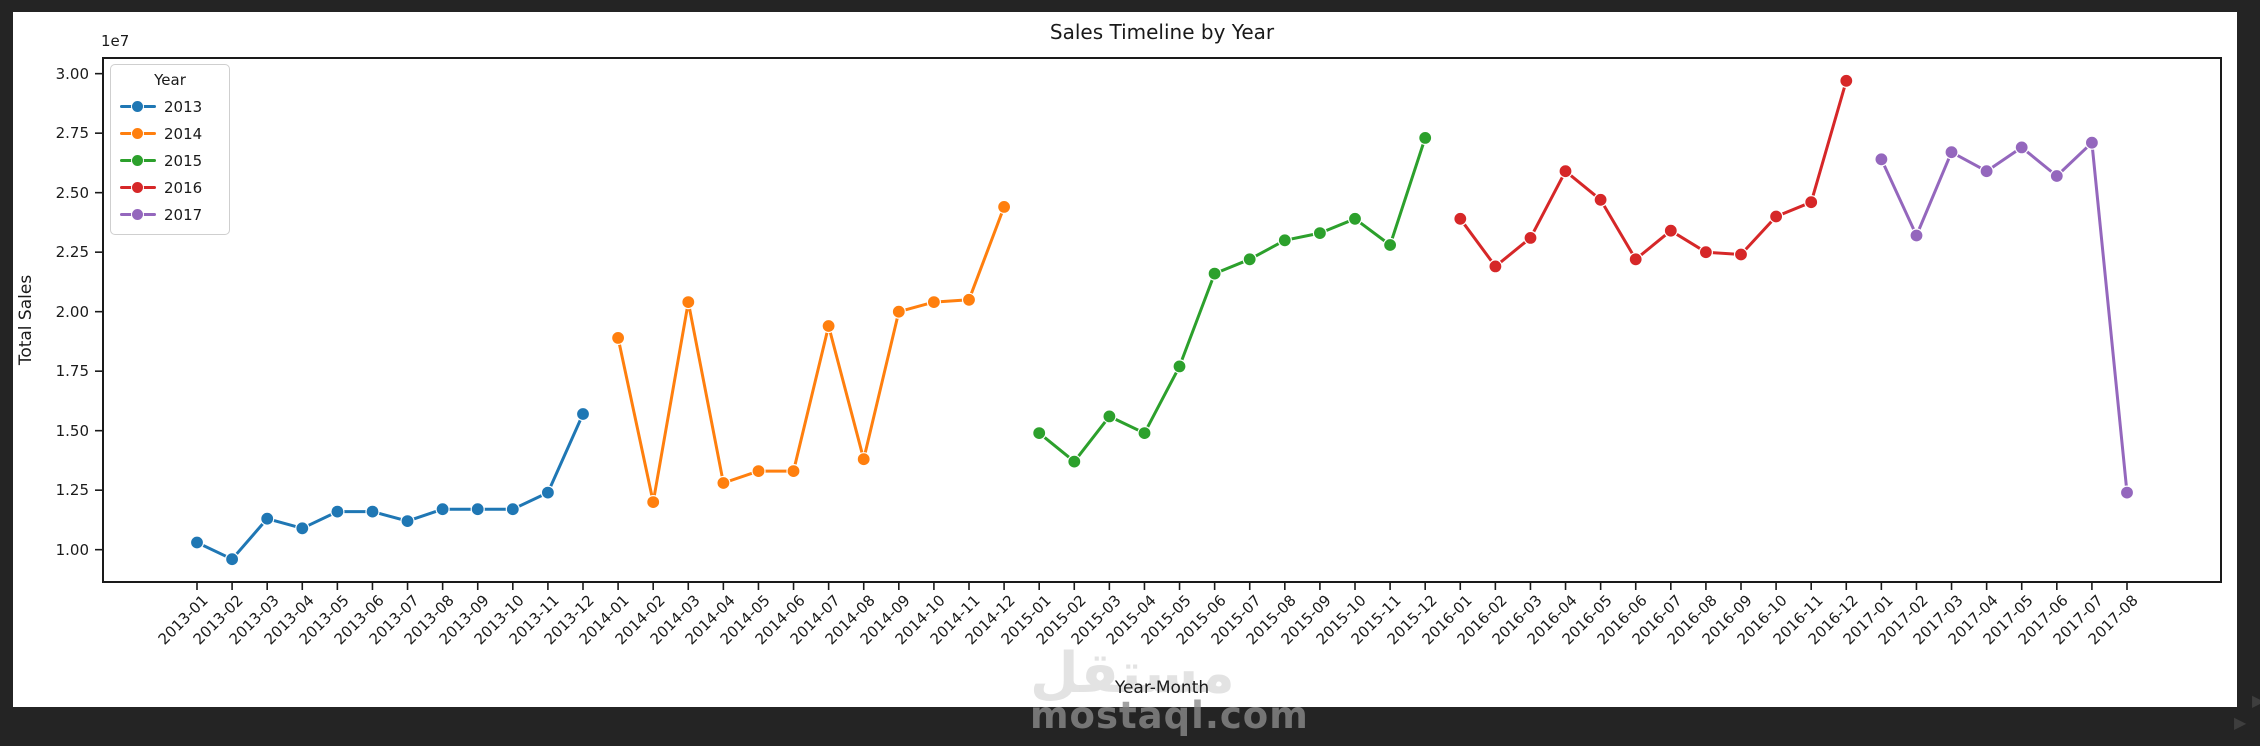 The width and height of the screenshot is (2260, 746). Describe the element at coordinates (183, 106) in the screenshot. I see `legend-label: 2013` at that location.